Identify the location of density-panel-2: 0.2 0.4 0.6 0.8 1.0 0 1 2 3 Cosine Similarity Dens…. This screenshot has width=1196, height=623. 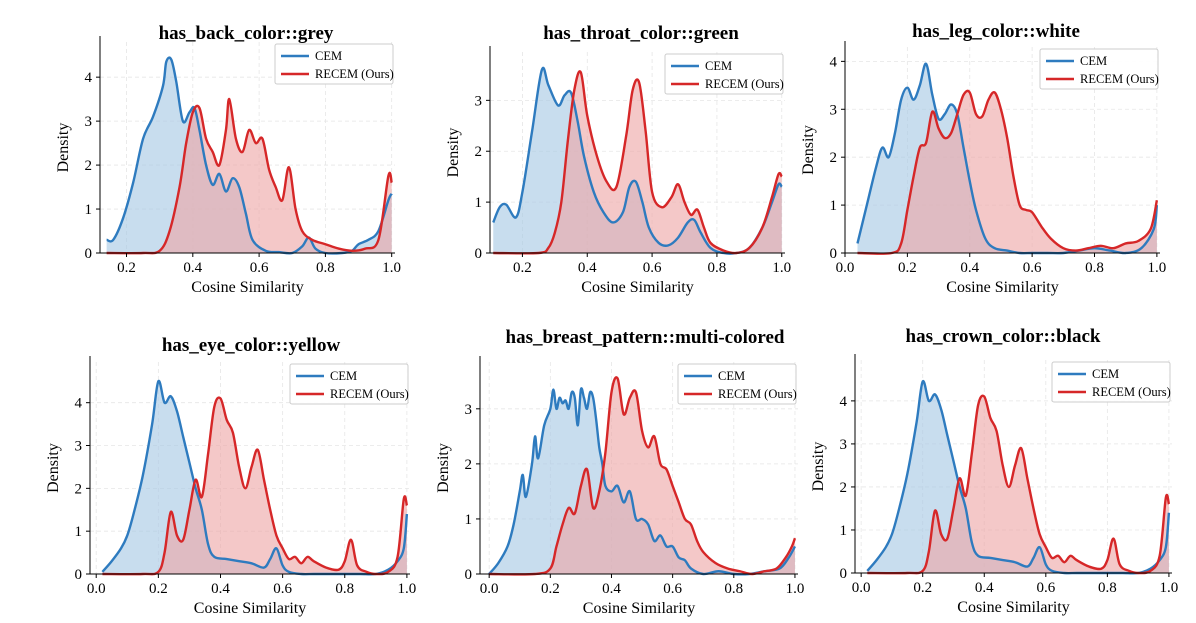
(618, 159).